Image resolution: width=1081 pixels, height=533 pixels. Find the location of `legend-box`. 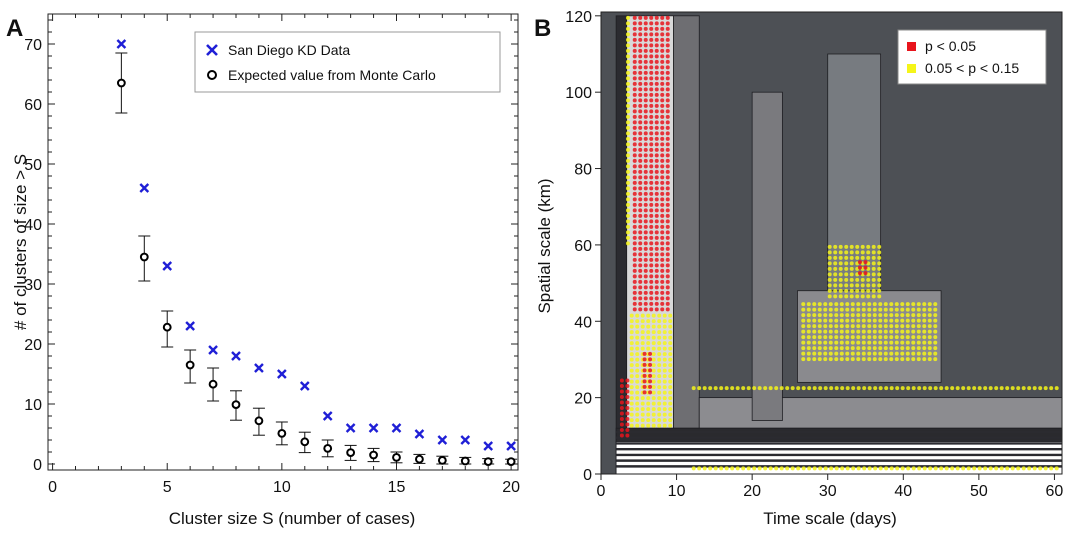

legend-box is located at coordinates (347, 62).